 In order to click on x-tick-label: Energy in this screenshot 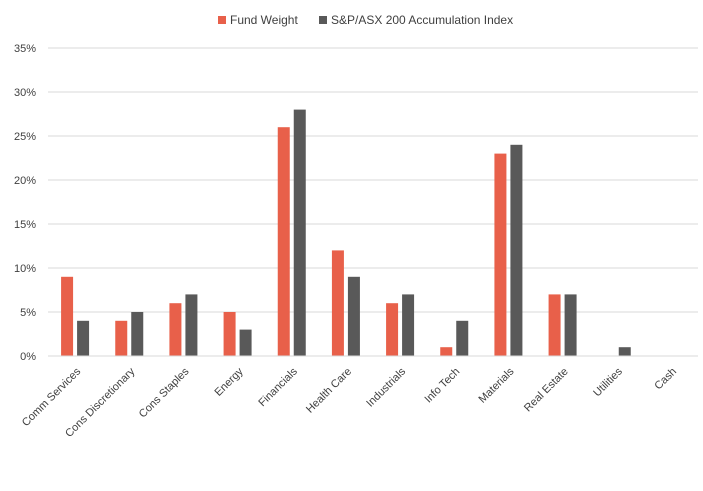, I will do `click(229, 381)`.